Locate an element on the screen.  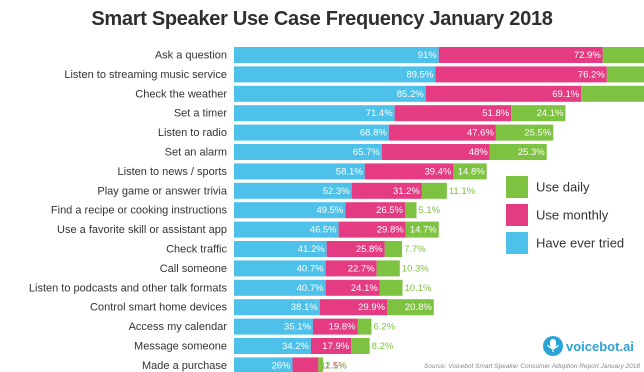
bar-use-daily-listen-to-podcasts-and-other-talk-formats is located at coordinates (391, 287).